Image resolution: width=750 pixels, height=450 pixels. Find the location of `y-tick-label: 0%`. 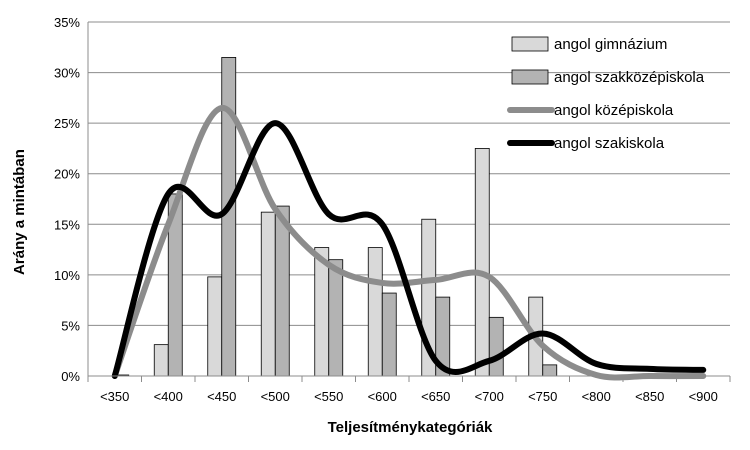

y-tick-label: 0% is located at coordinates (70, 376).